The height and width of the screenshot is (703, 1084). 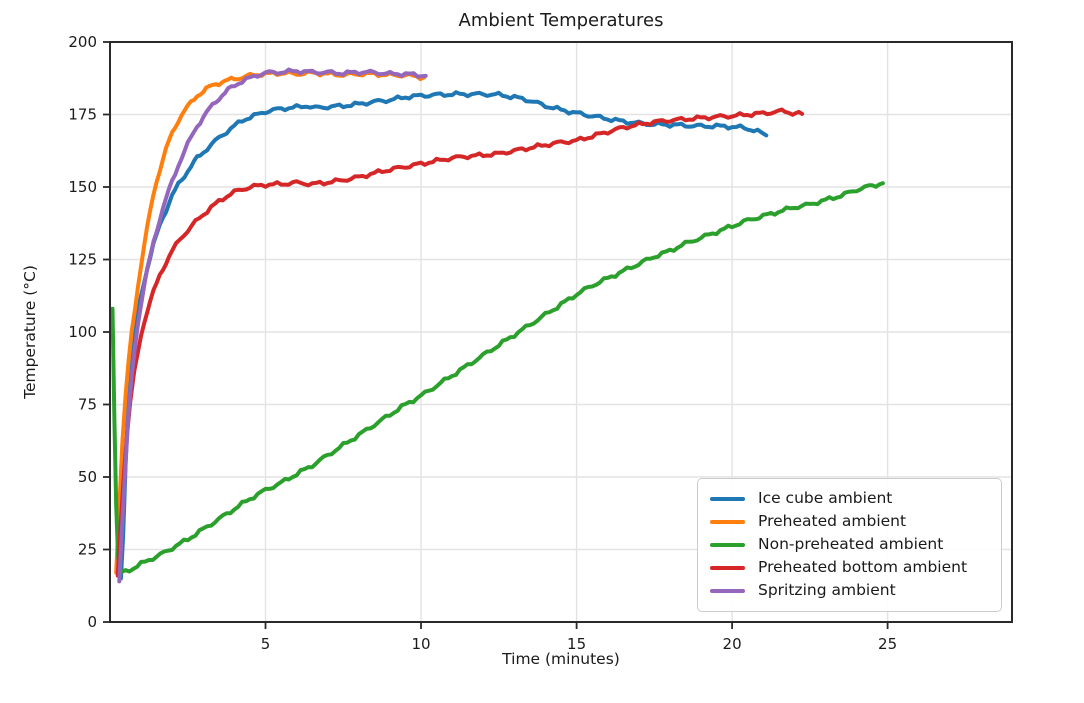 I want to click on y-tick-label: 175, so click(x=82, y=115).